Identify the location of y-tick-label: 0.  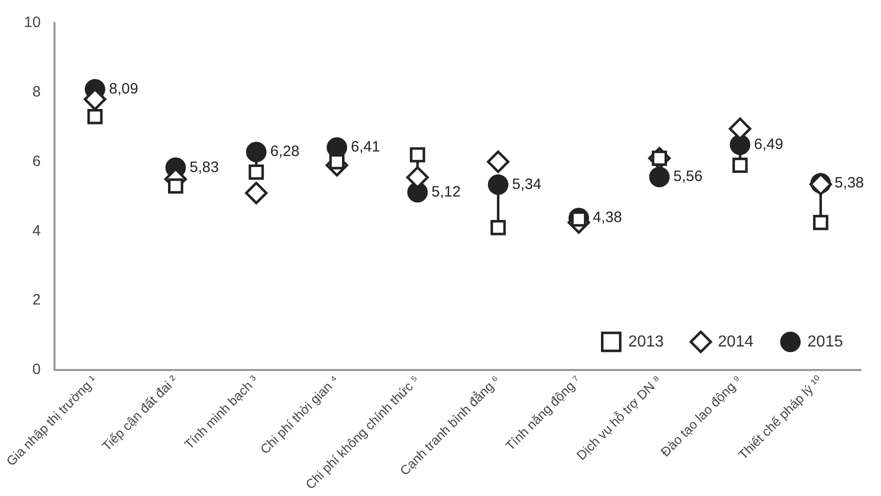
(36, 369).